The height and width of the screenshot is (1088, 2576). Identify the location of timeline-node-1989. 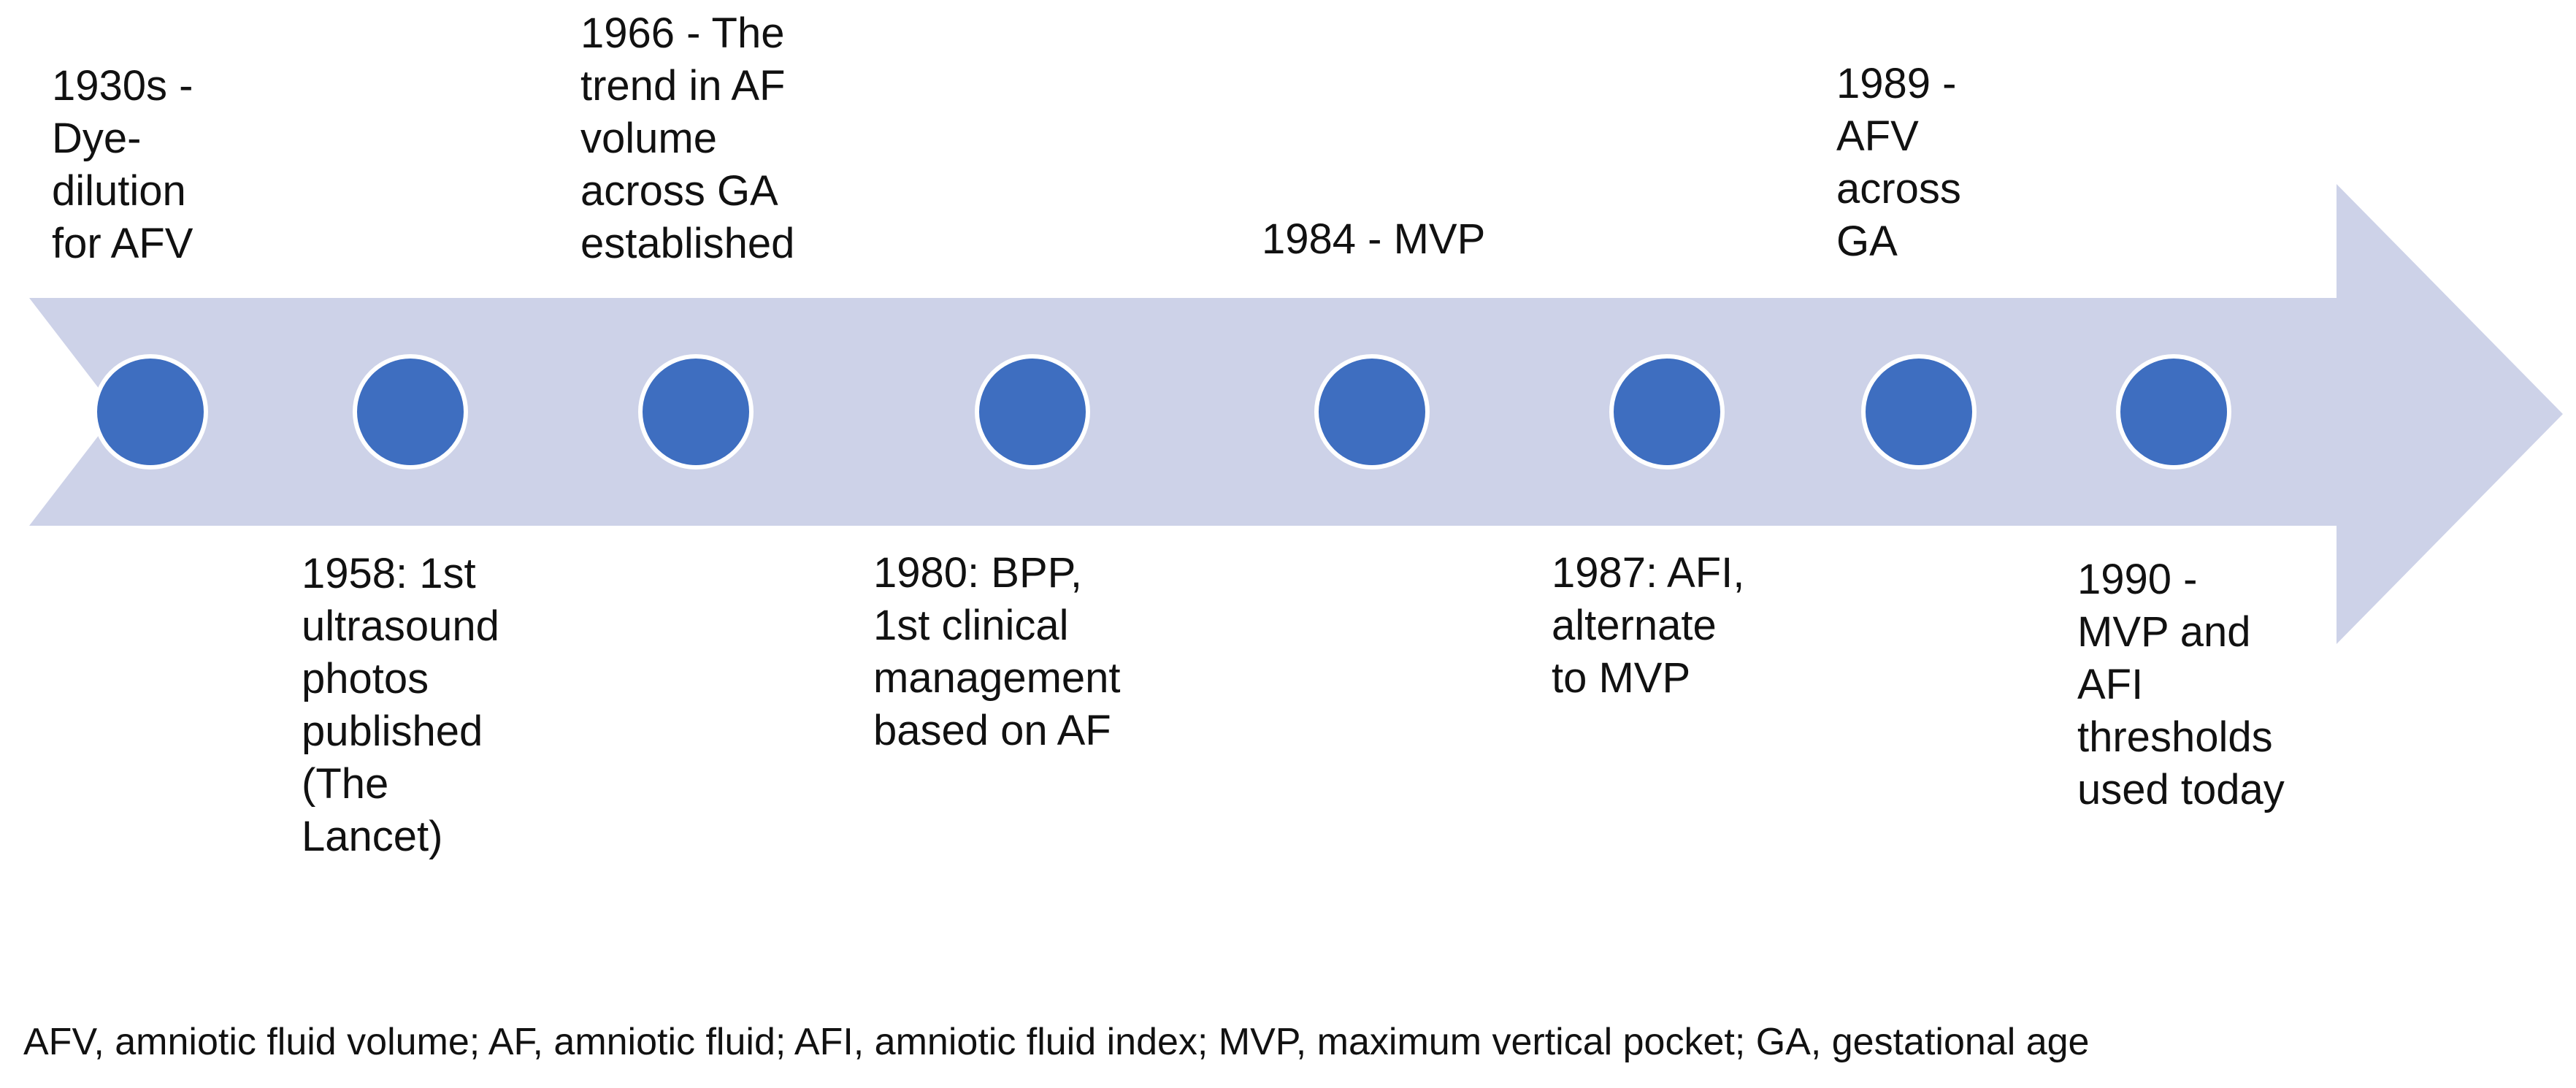
(1919, 412).